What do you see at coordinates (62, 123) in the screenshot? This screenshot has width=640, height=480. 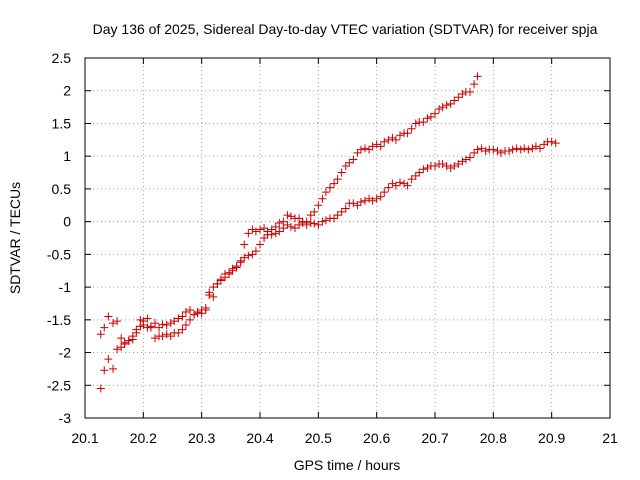 I see `y-tick-label: 1.5` at bounding box center [62, 123].